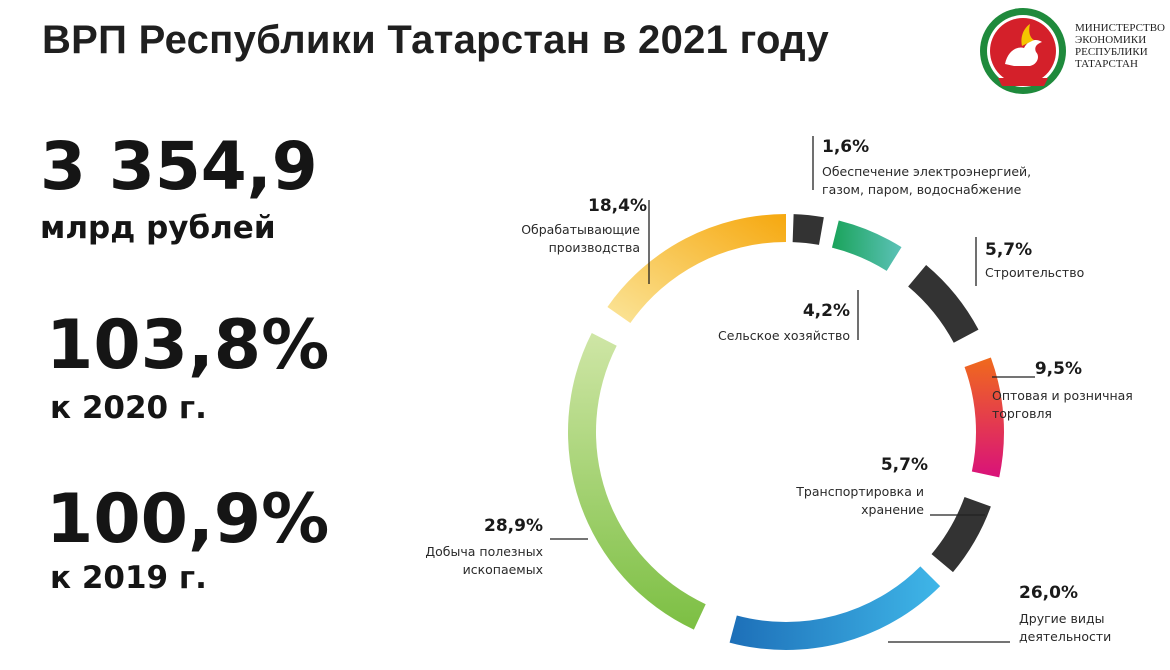 This screenshot has height=670, width=1170. I want to click on slice-category-label-1: газом, паром, водоснабжение, so click(922, 189).